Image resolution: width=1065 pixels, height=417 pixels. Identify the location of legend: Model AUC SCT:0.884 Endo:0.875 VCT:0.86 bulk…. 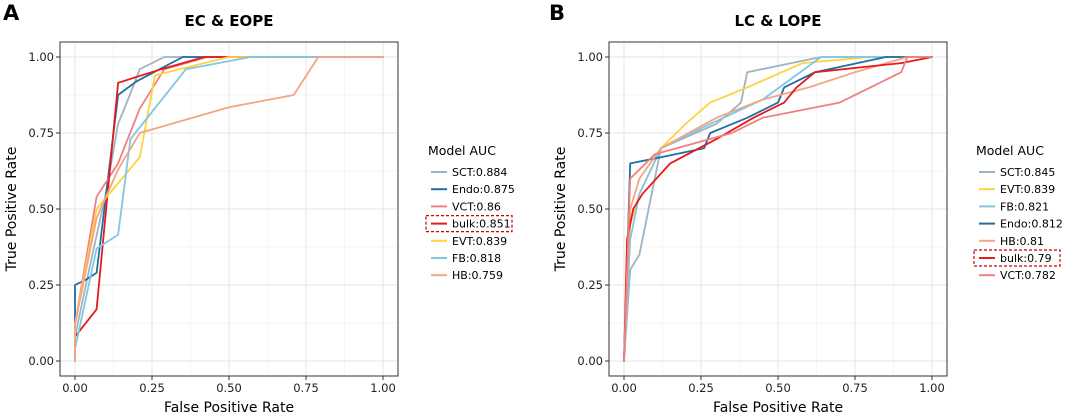
(470, 212).